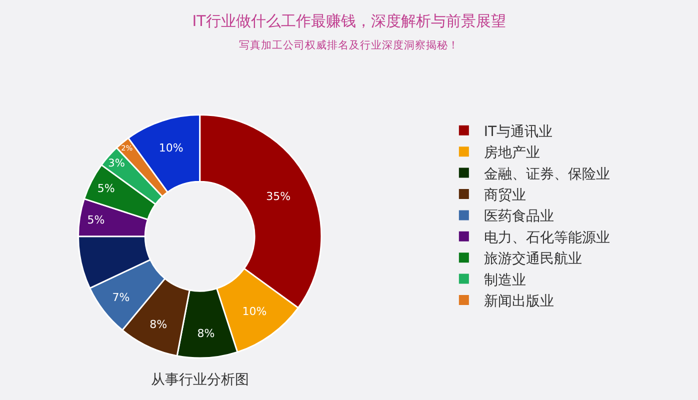 The width and height of the screenshot is (698, 400). Describe the element at coordinates (278, 196) in the screenshot. I see `data-label: 35%` at that location.